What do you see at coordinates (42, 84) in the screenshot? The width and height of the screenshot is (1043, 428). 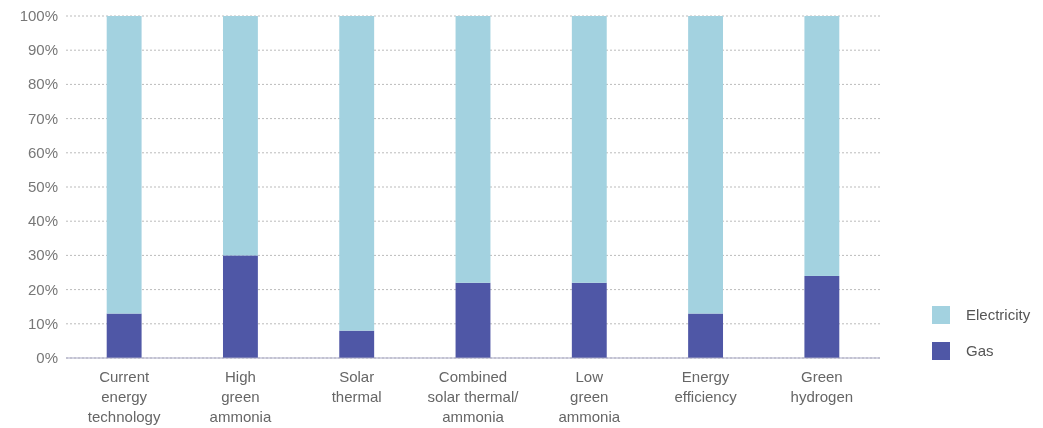 I see `y-tick-label: 80%` at bounding box center [42, 84].